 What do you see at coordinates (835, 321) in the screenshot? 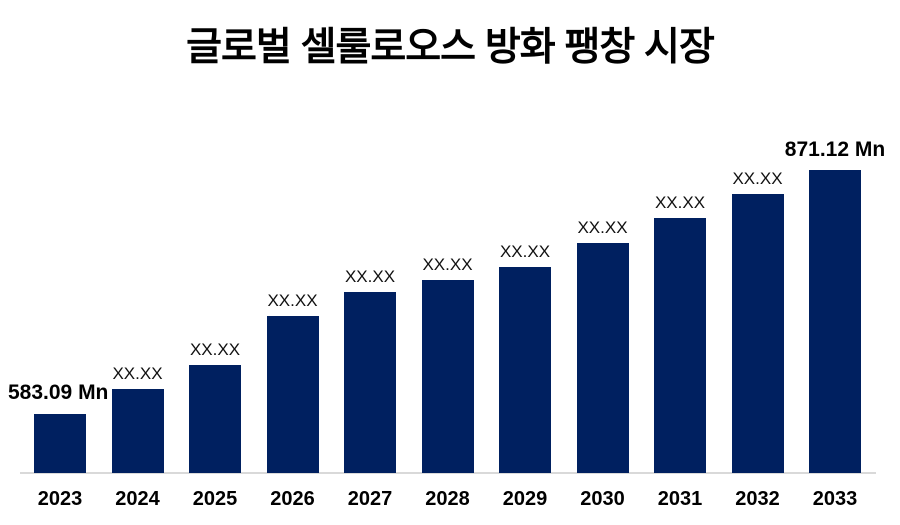
I see `bar-2033` at bounding box center [835, 321].